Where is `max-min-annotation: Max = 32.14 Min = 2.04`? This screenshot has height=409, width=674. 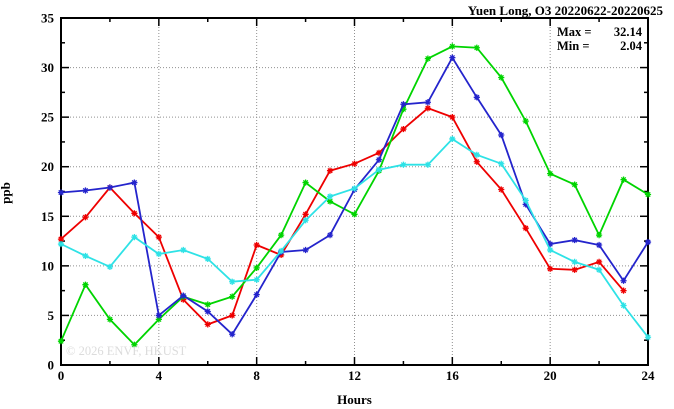
max-min-annotation: Max = 32.14 Min = 2.04 is located at coordinates (599, 39).